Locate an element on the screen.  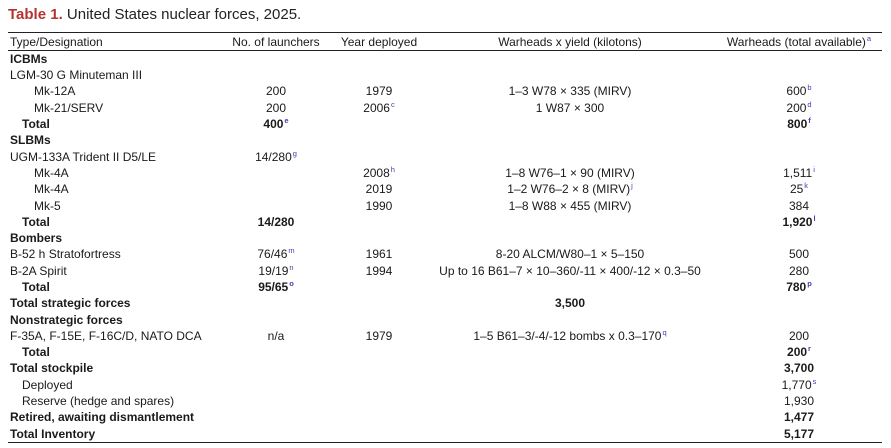
section-row: Nonstrategic forces is located at coordinates (445, 319).